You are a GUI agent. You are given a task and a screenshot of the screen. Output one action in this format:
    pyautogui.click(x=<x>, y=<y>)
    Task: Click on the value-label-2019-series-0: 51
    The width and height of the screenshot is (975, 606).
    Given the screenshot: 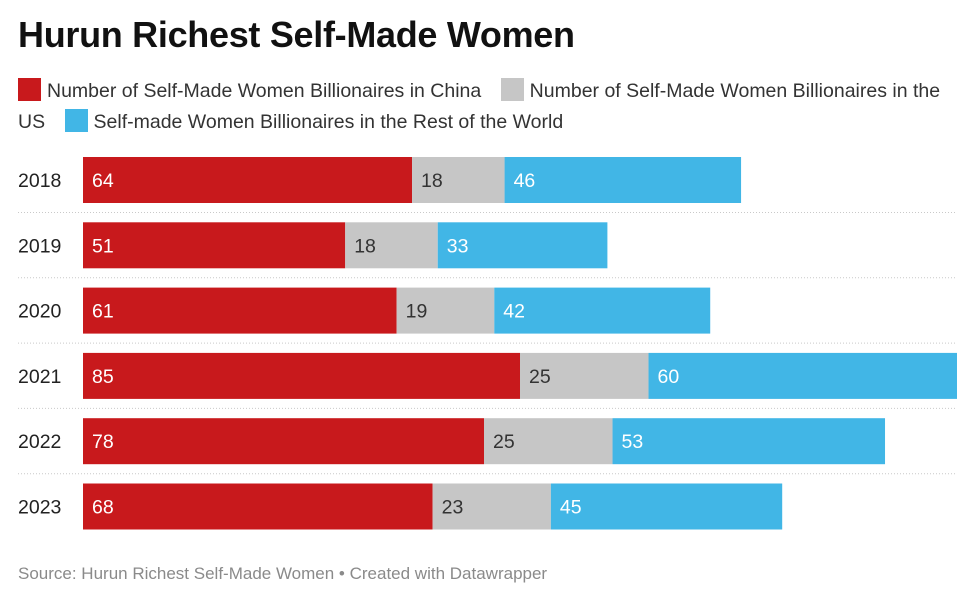 What is the action you would take?
    pyautogui.click(x=103, y=246)
    